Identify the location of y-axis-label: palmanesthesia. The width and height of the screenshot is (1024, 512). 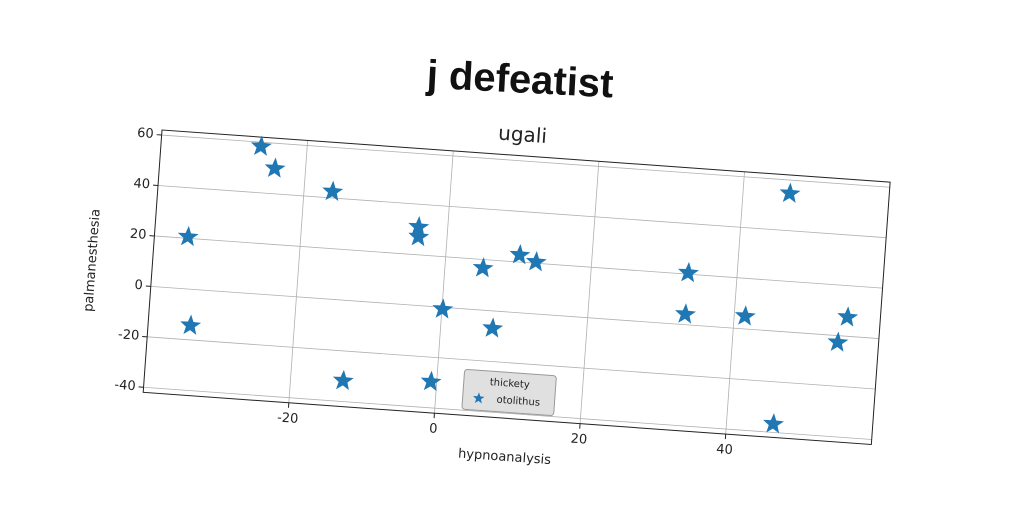
(92, 260).